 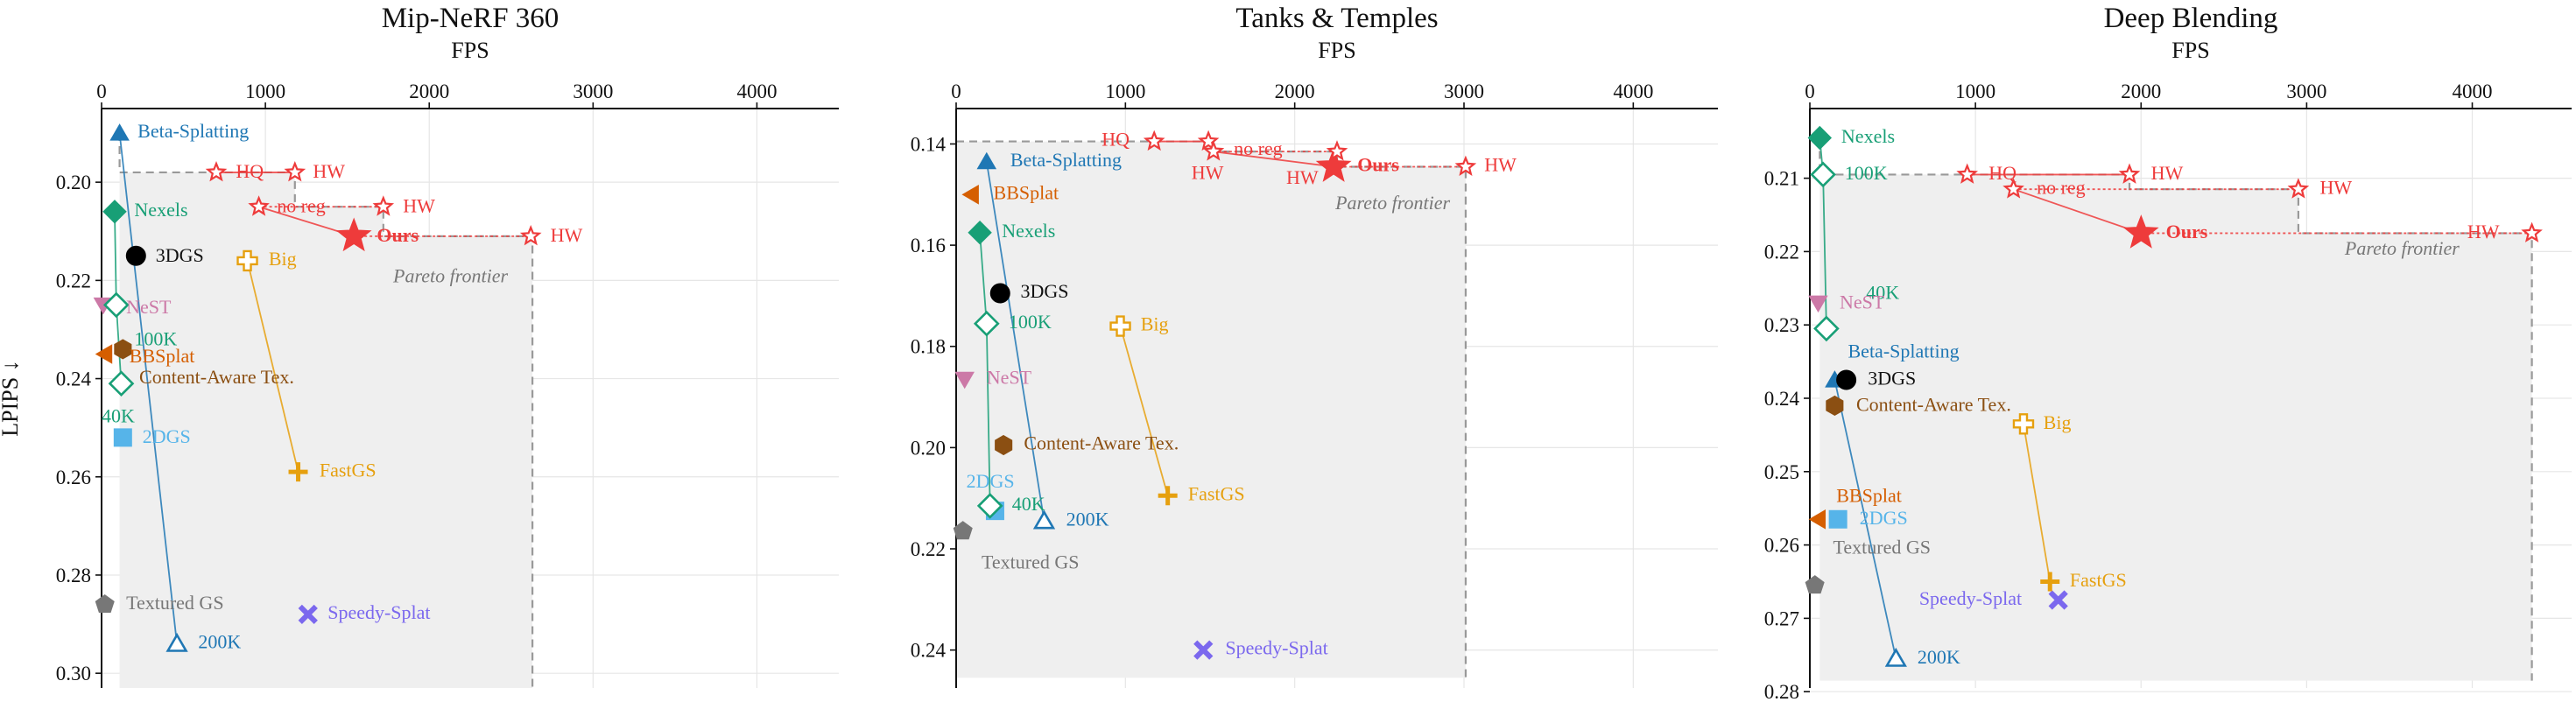 What do you see at coordinates (471, 19) in the screenshot?
I see `chart-title: Mip-NeRF 360` at bounding box center [471, 19].